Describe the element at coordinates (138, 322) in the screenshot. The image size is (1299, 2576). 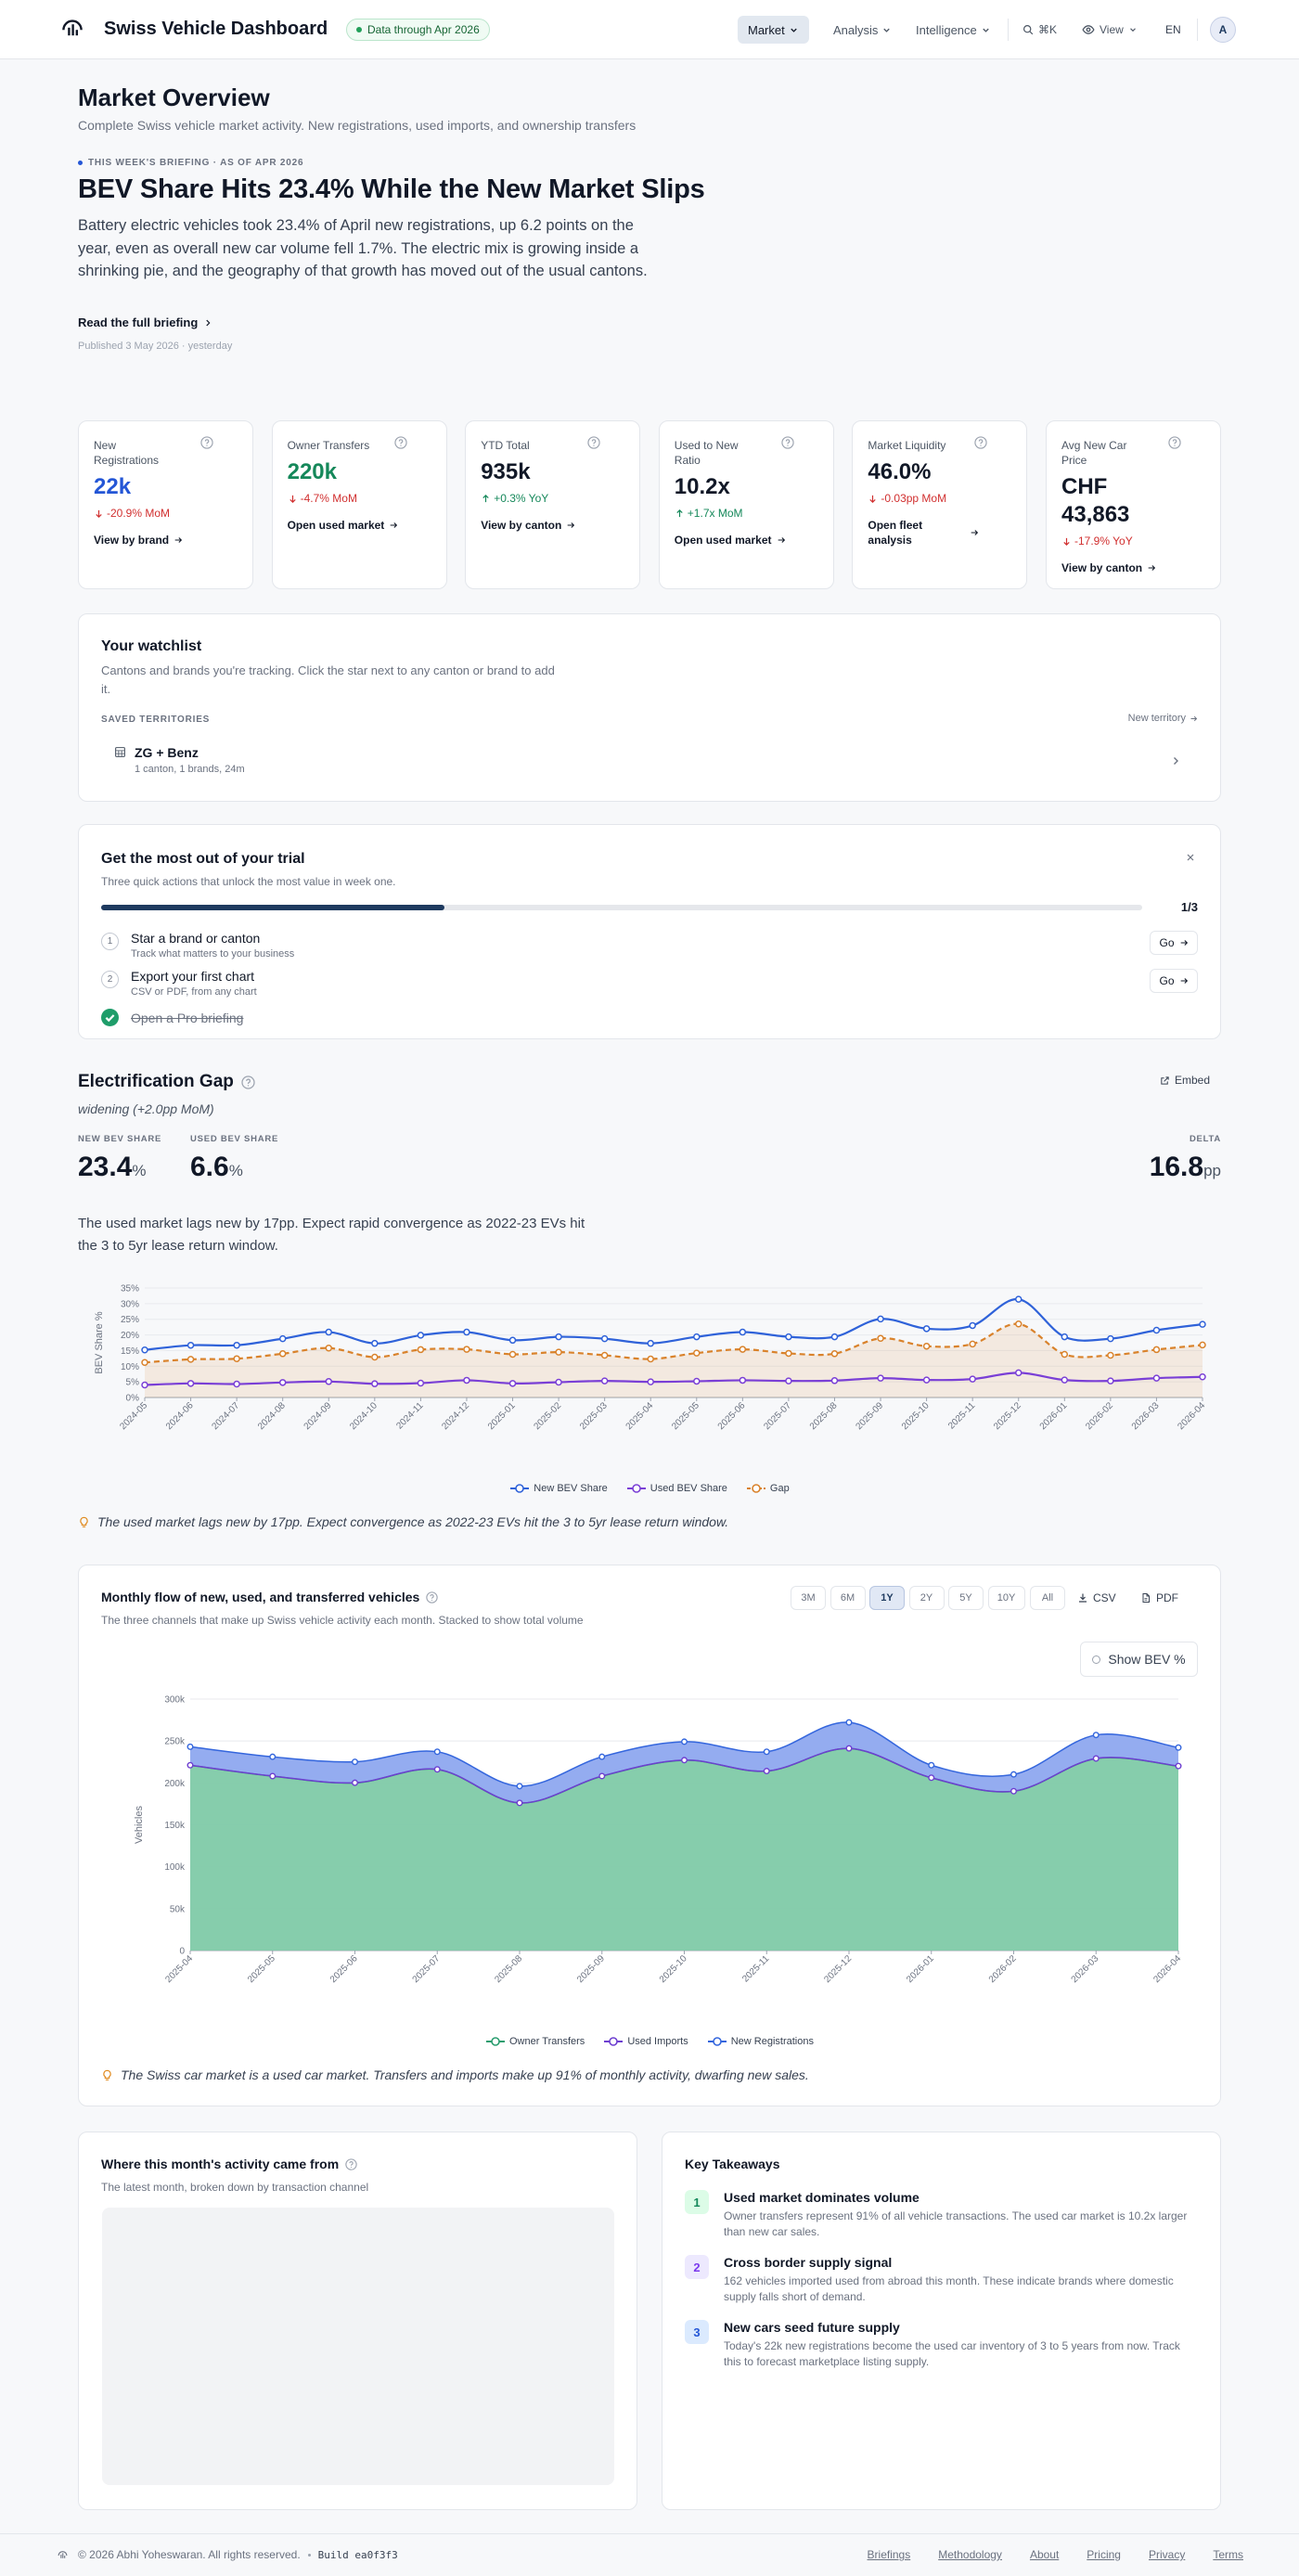
I see `read-more-text: Read the full briefing` at that location.